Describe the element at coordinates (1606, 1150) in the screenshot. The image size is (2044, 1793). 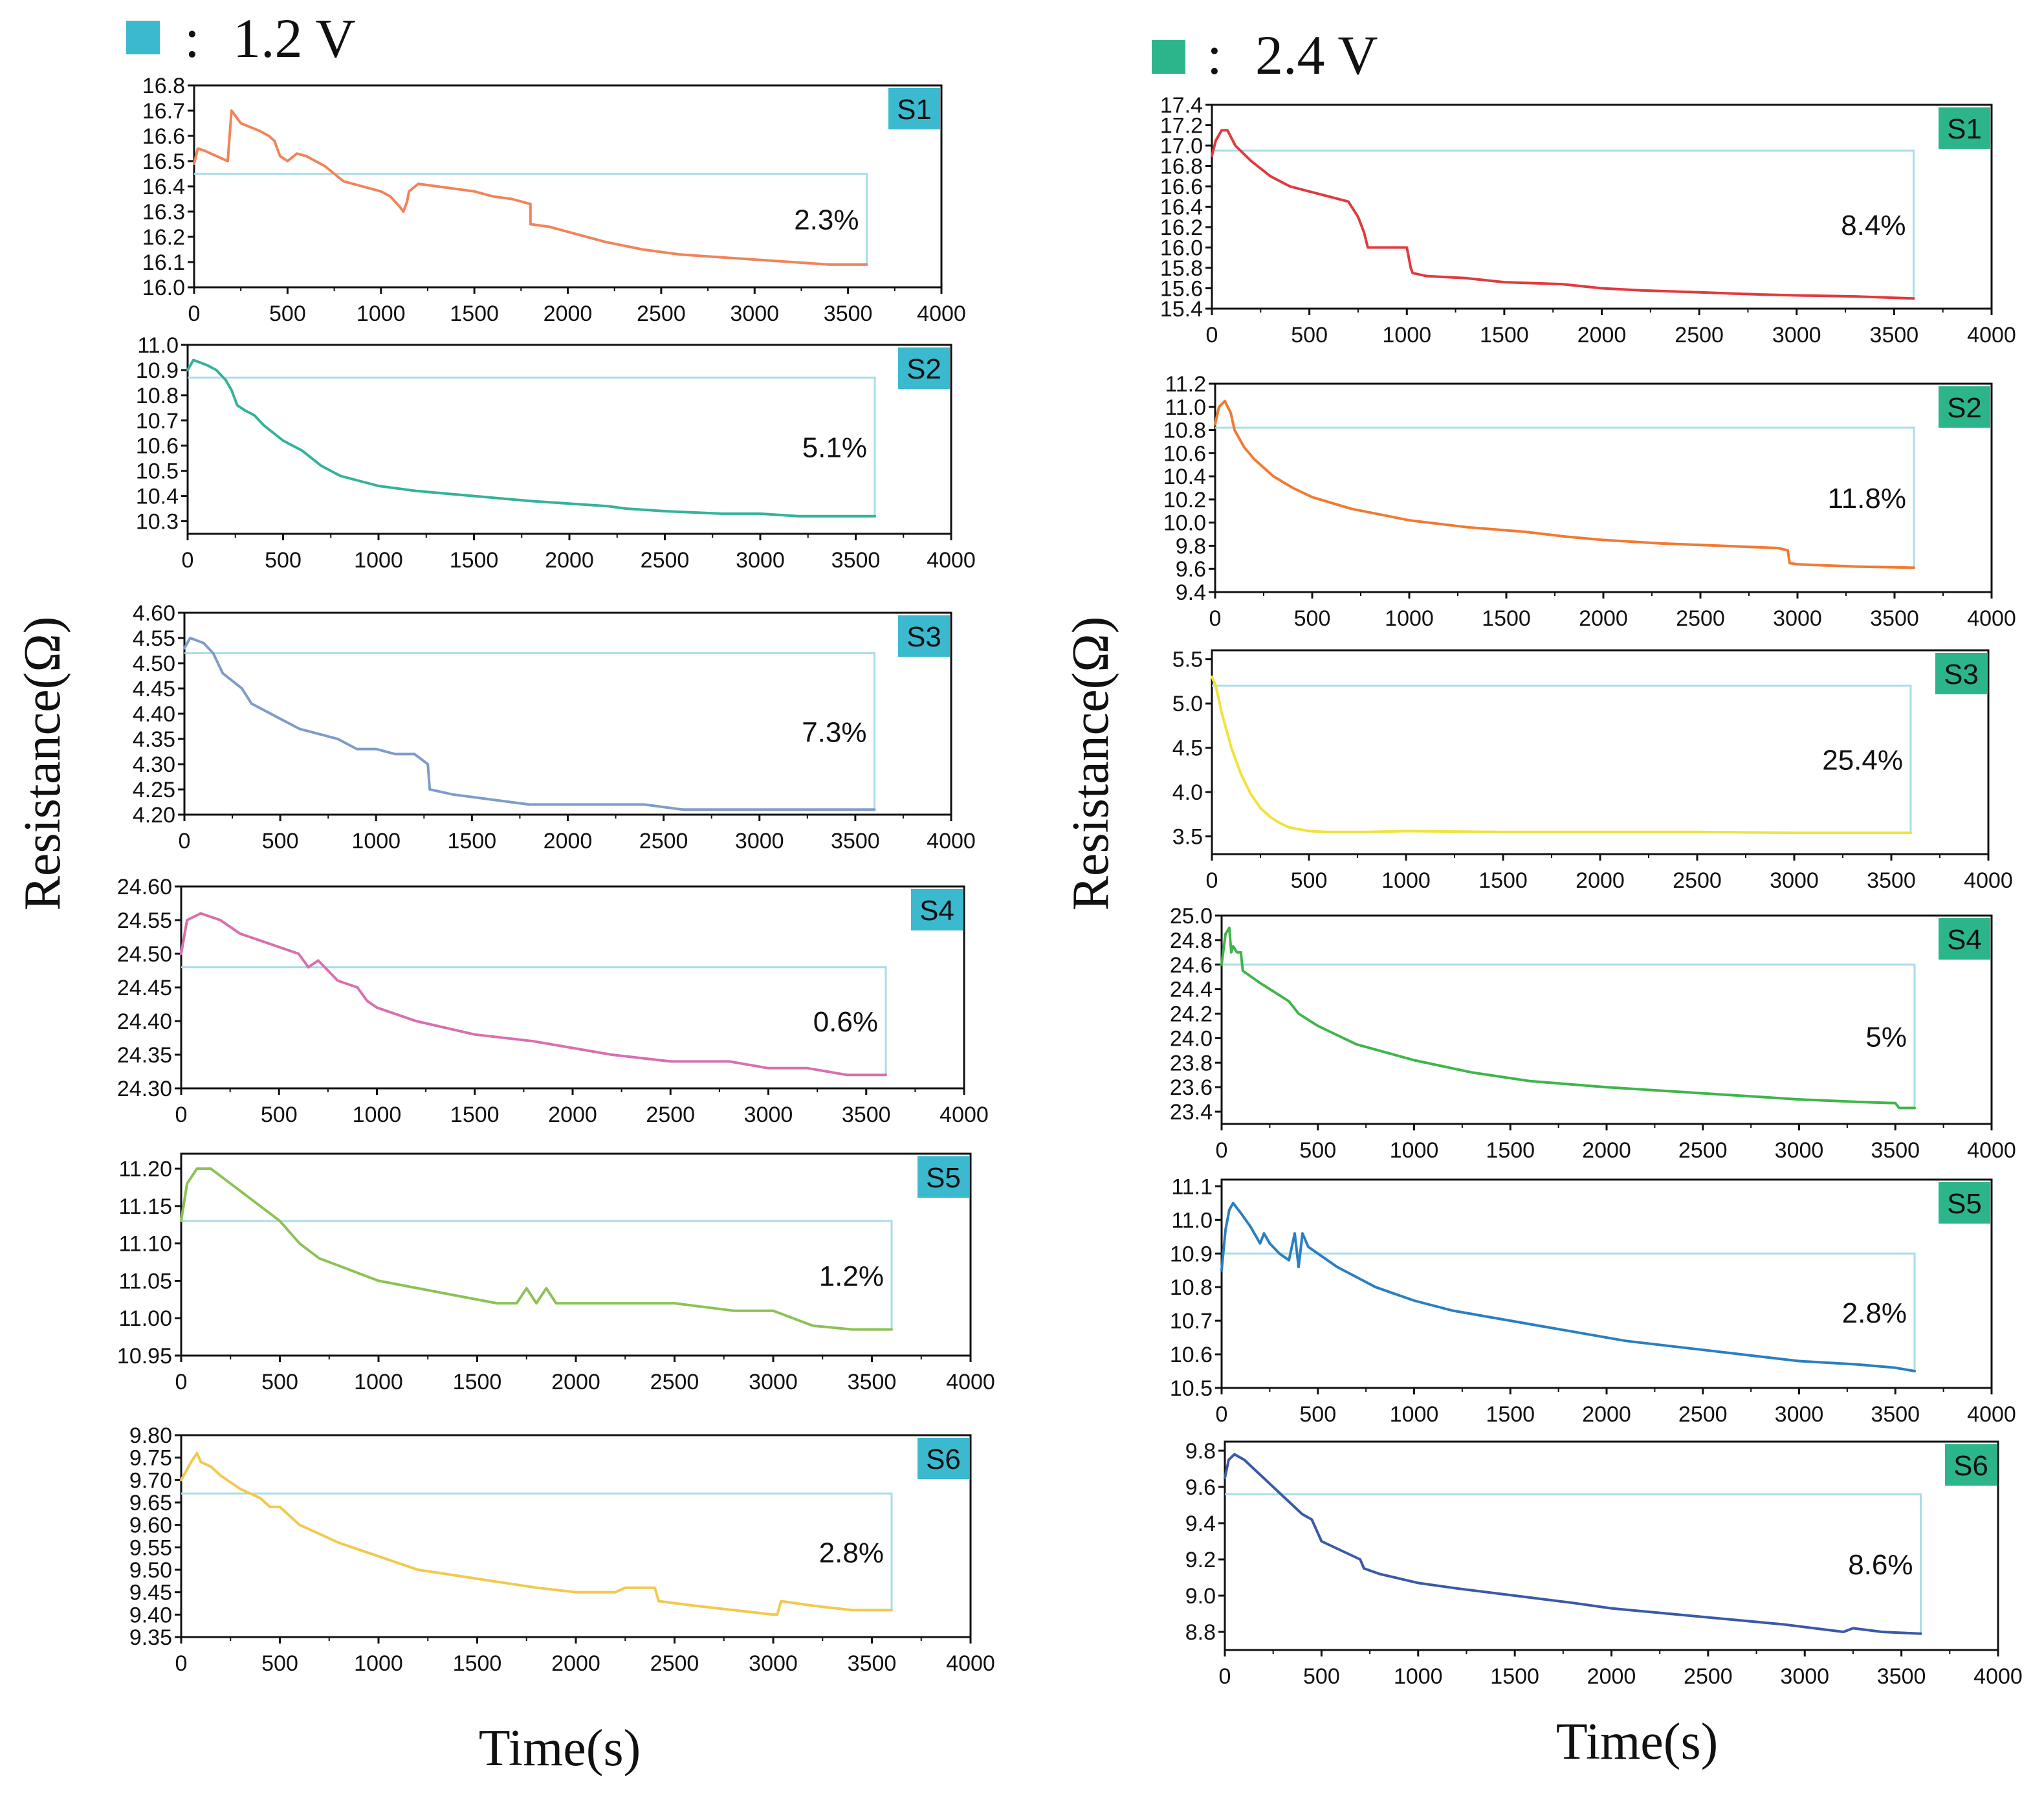
I see `x-tick-label-2-4v-s4-4: 2000` at that location.